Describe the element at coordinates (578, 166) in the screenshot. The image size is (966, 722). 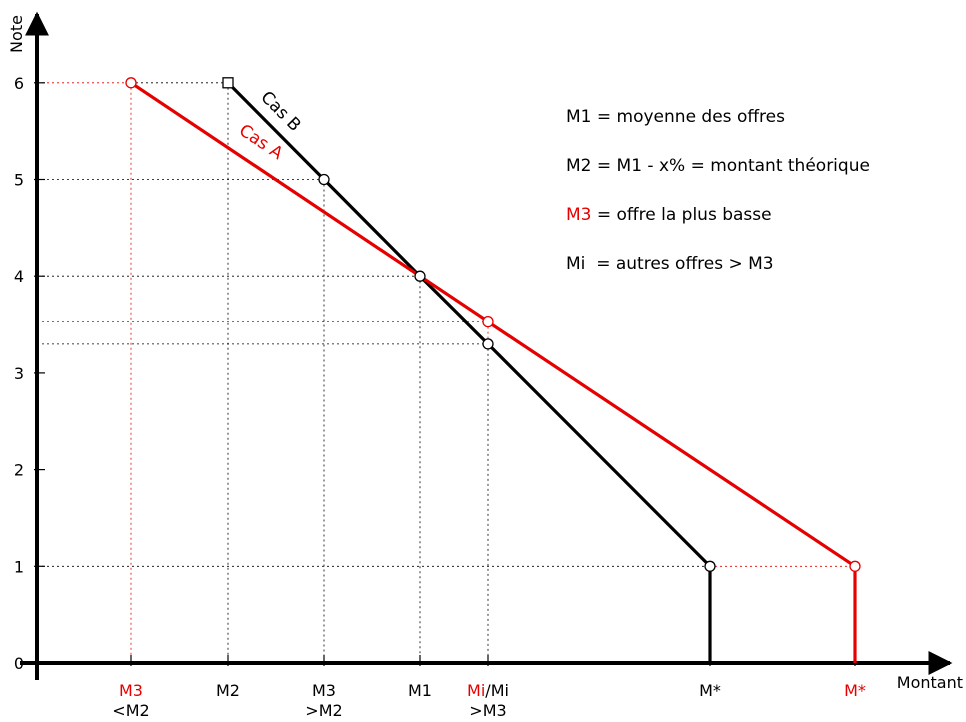
I see `legend-text-part: M2` at that location.